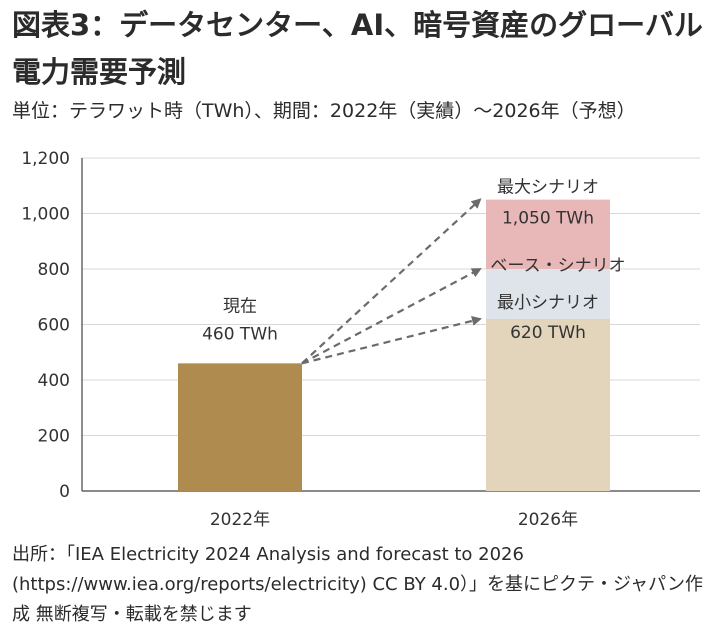  I want to click on max-scenario-value: 1,050 TWh, so click(548, 219).